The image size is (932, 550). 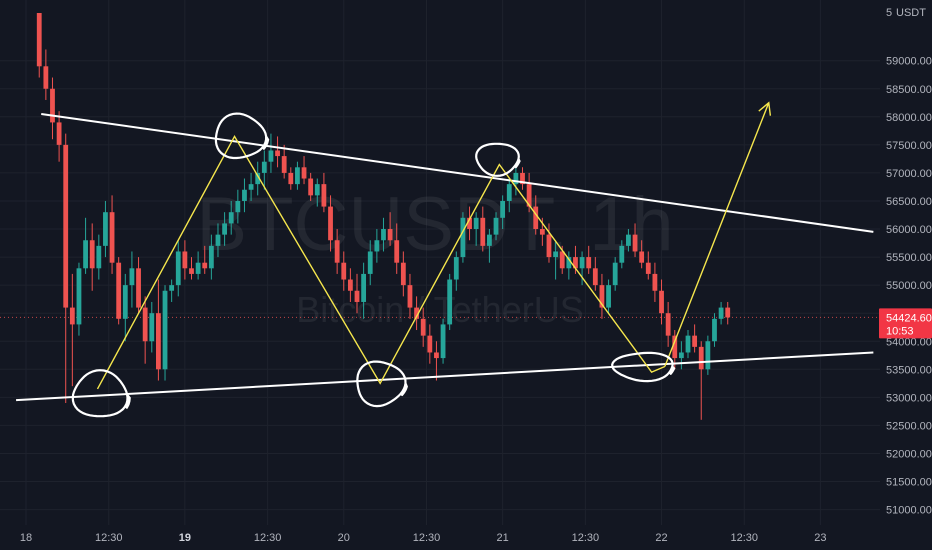 I want to click on time-tick-label-9: 12:30, so click(x=745, y=538).